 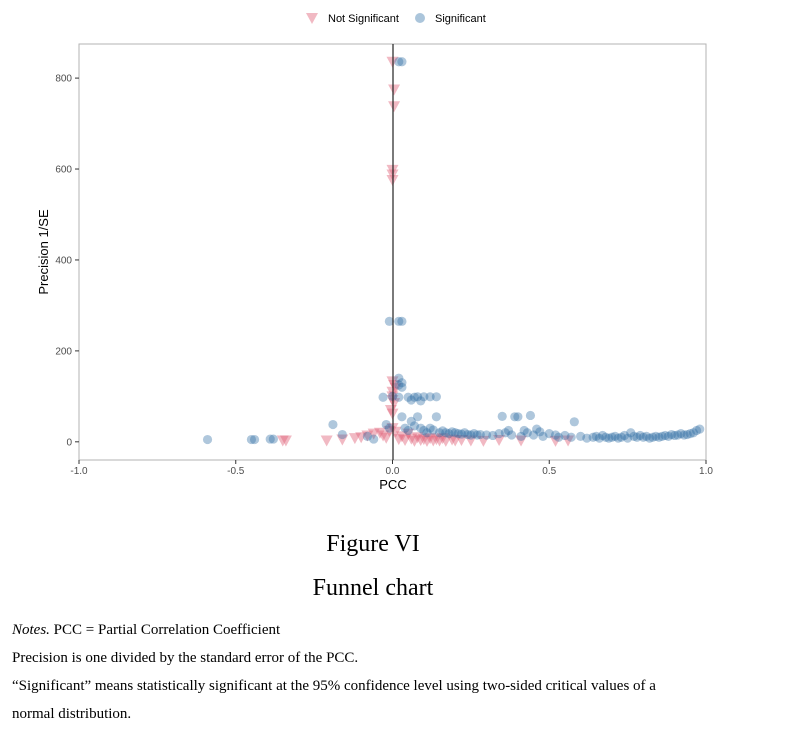 What do you see at coordinates (373, 544) in the screenshot?
I see `figure-number: Figure VI` at bounding box center [373, 544].